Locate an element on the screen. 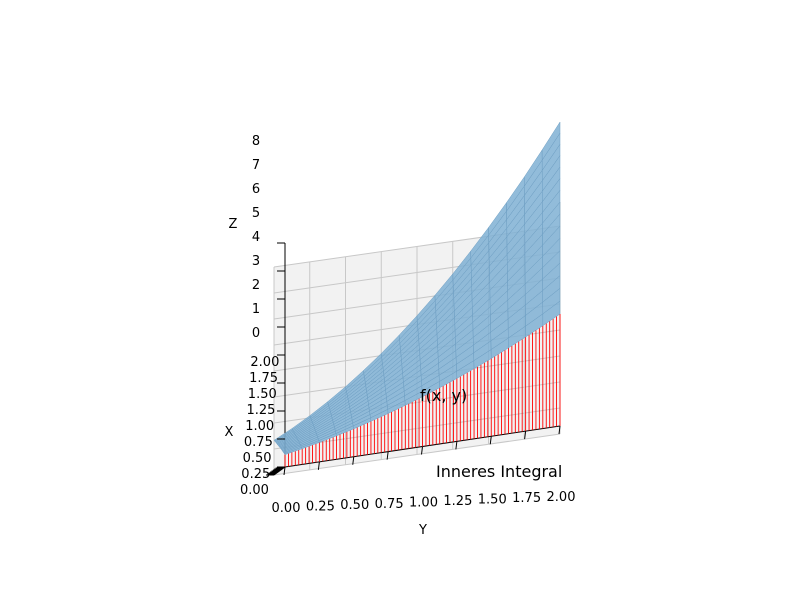 The width and height of the screenshot is (803, 613). z-tick-label: 8 is located at coordinates (256, 141).